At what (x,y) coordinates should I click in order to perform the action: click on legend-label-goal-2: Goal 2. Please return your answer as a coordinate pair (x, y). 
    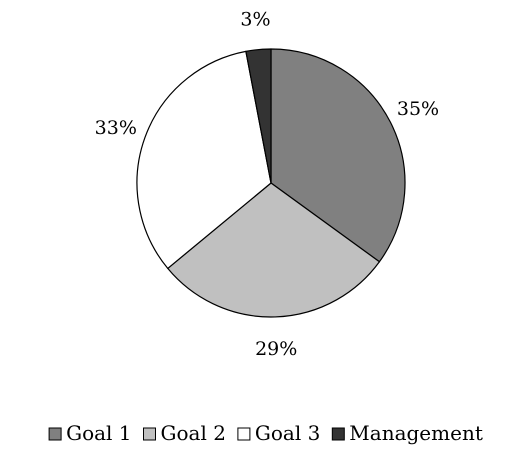
    Looking at the image, I should click on (193, 433).